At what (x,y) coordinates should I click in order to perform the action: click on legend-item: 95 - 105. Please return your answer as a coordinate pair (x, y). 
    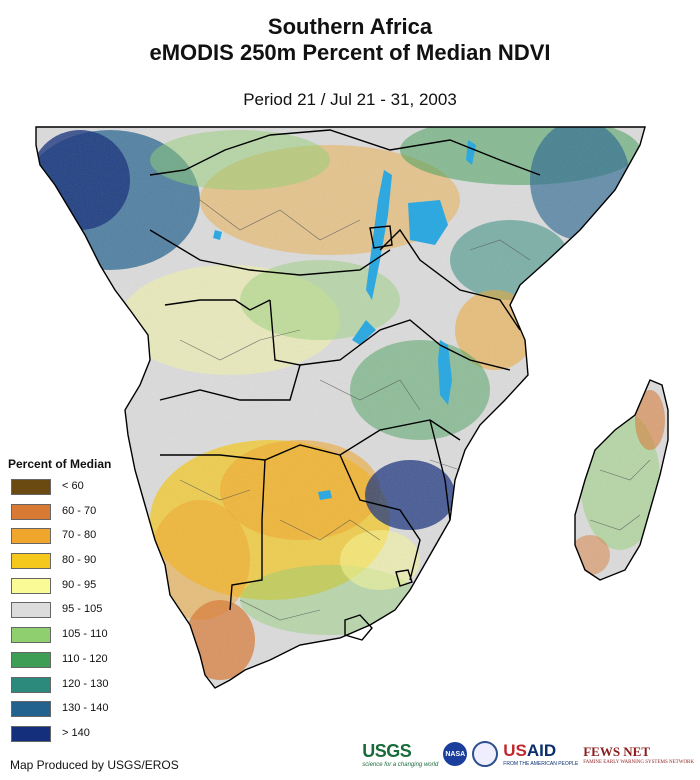
    Looking at the image, I should click on (83, 612).